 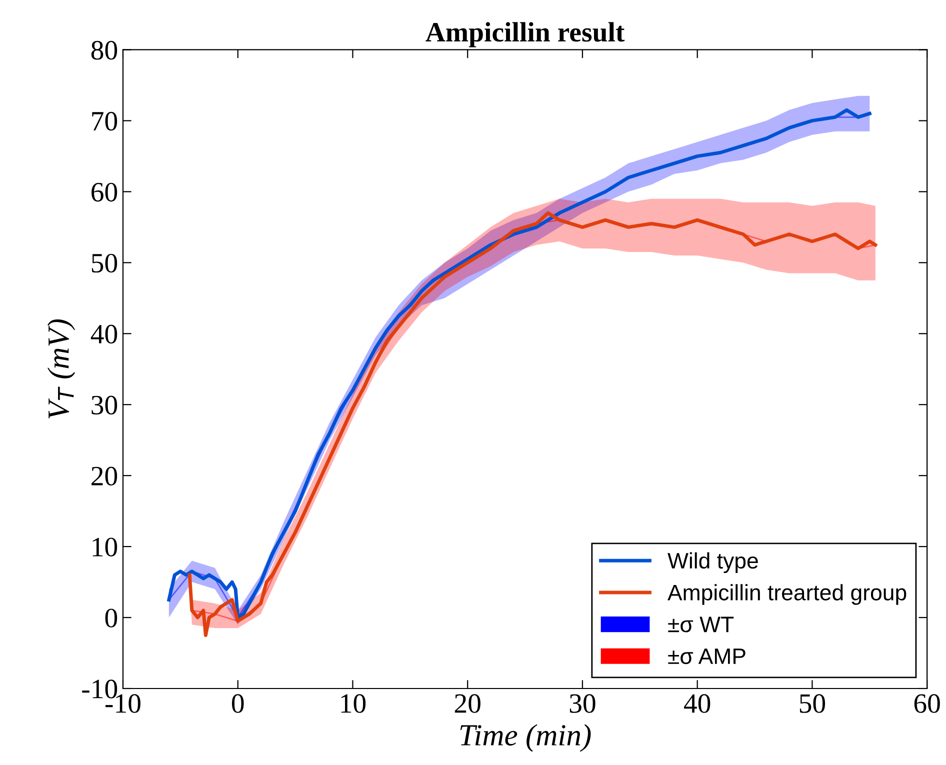 What do you see at coordinates (105, 547) in the screenshot?
I see `y-tick-label: 10` at bounding box center [105, 547].